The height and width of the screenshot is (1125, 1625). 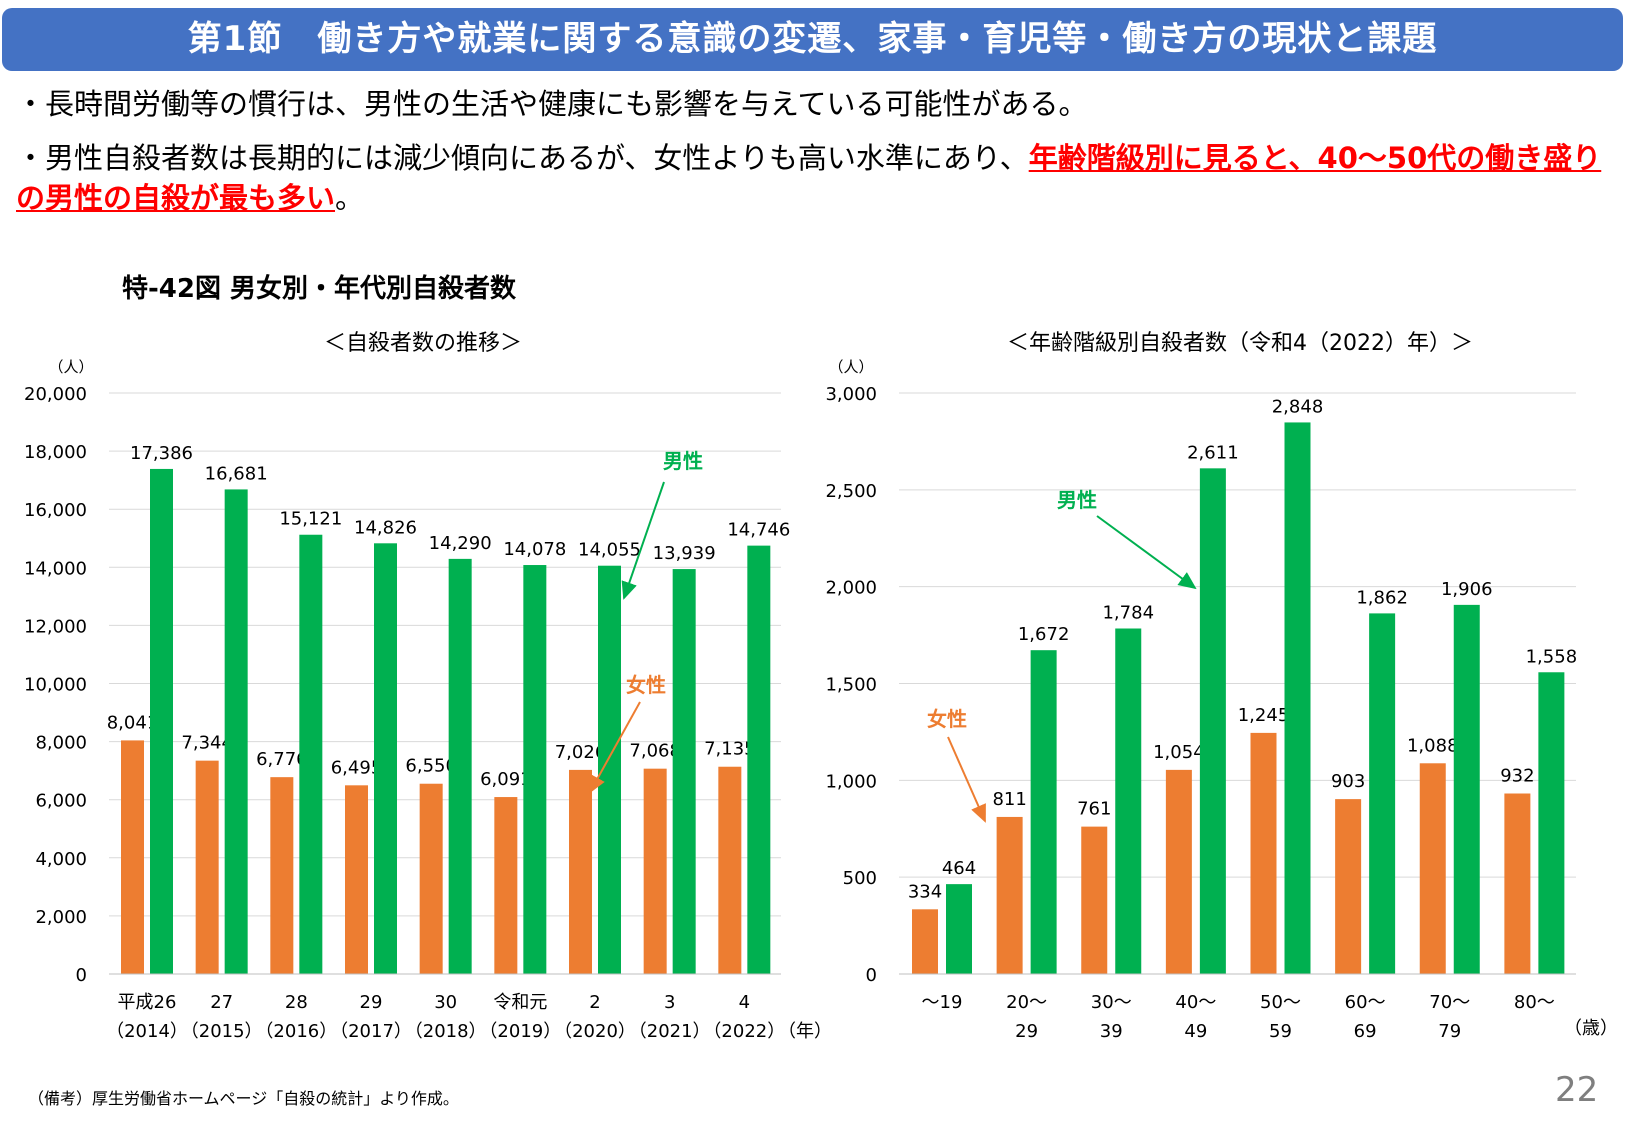 I want to click on y-tick-label: 1,000, so click(x=851, y=781).